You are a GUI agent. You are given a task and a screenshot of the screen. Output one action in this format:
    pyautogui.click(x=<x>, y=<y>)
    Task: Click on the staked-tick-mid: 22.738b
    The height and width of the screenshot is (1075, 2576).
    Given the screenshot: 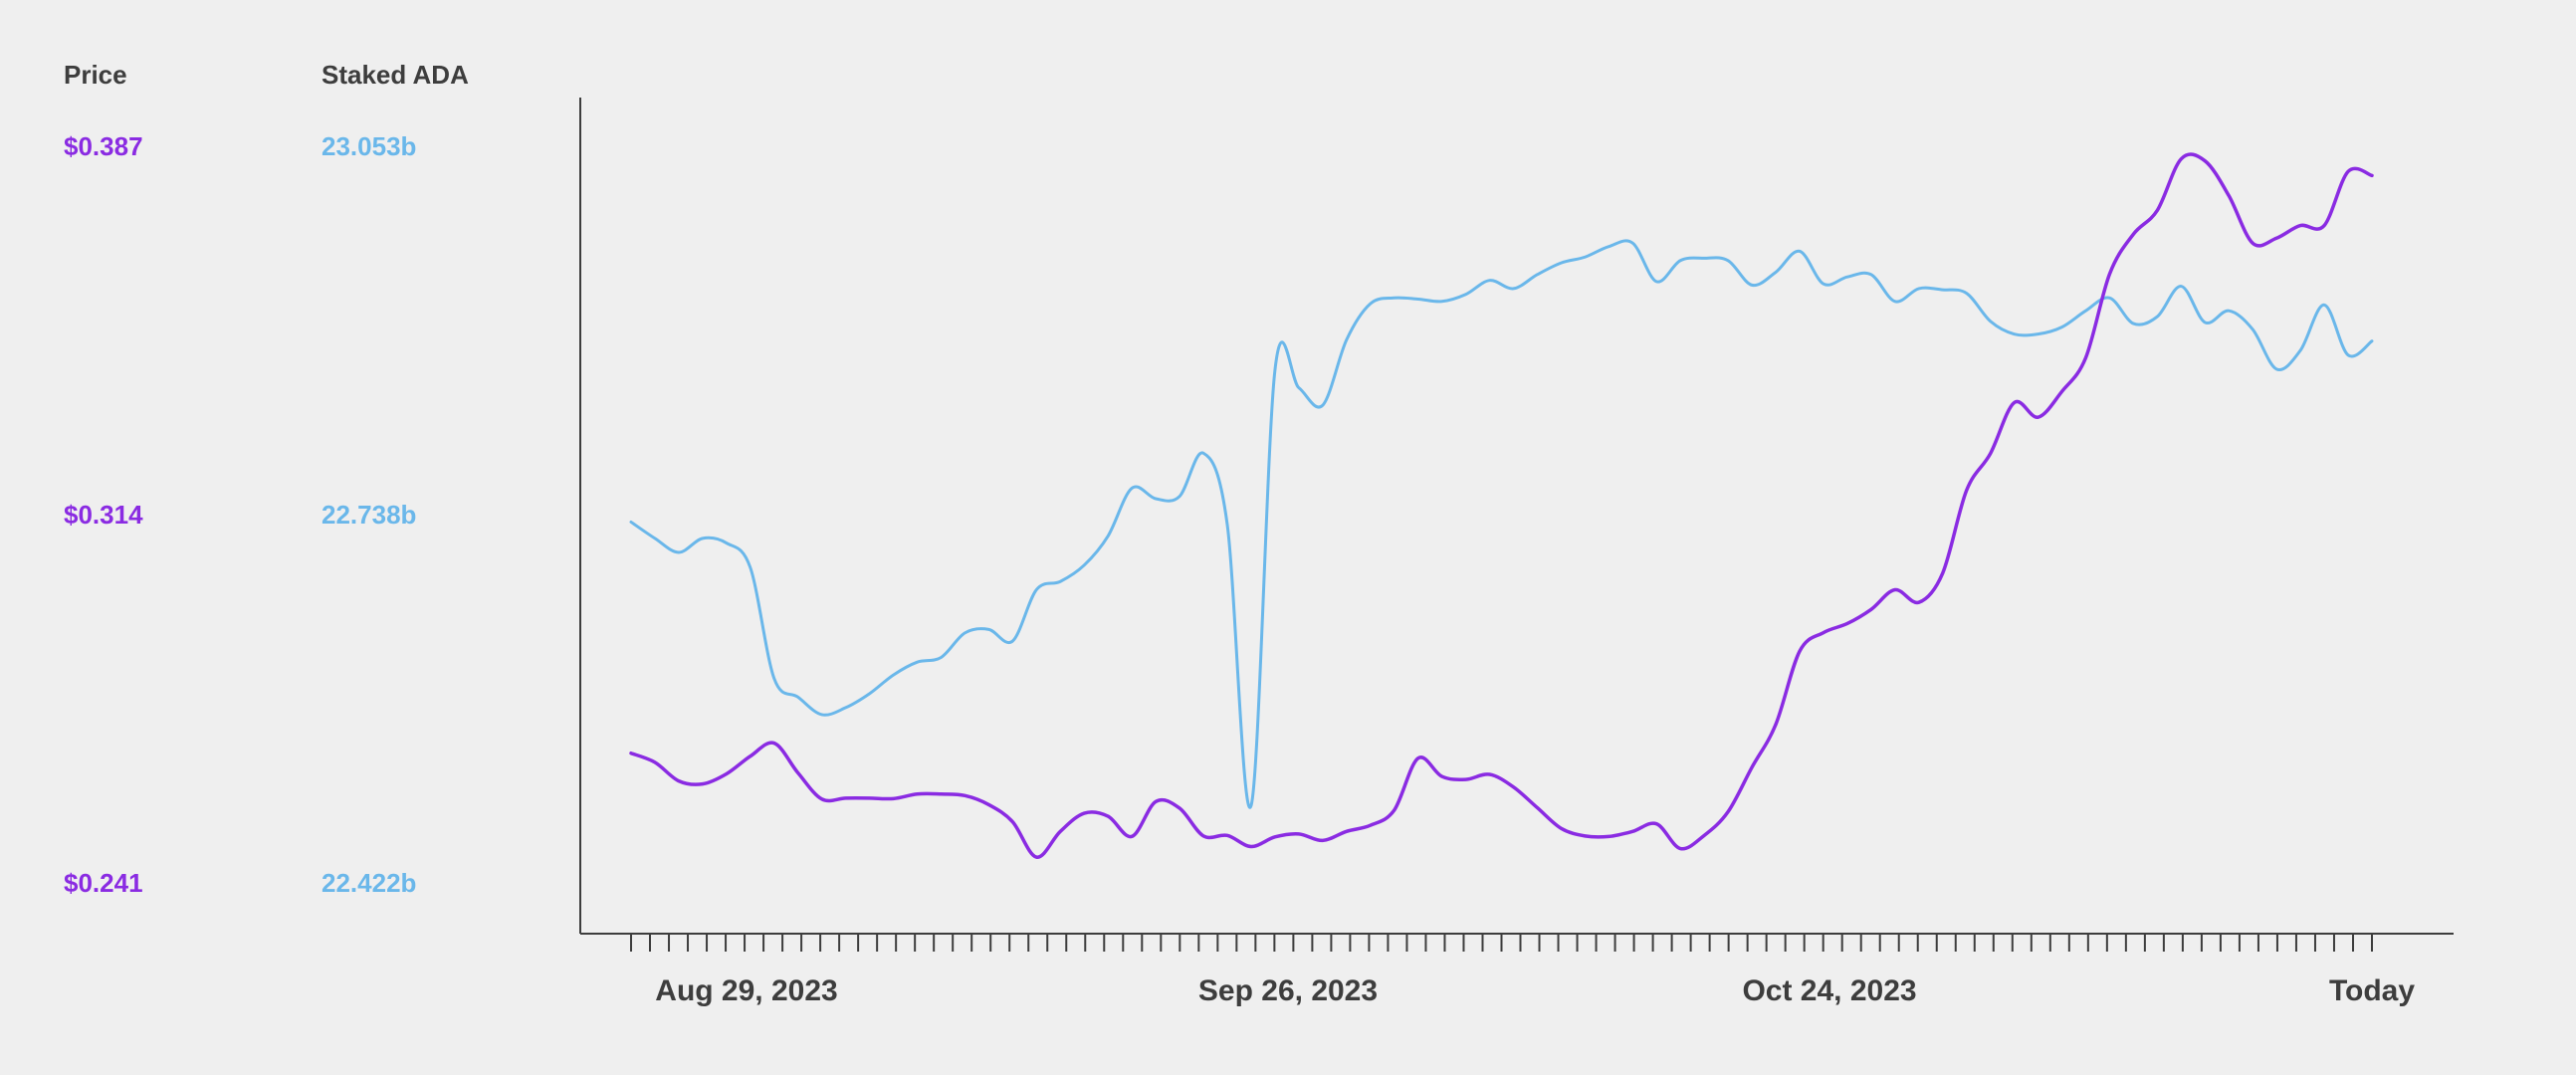 What is the action you would take?
    pyautogui.click(x=369, y=515)
    